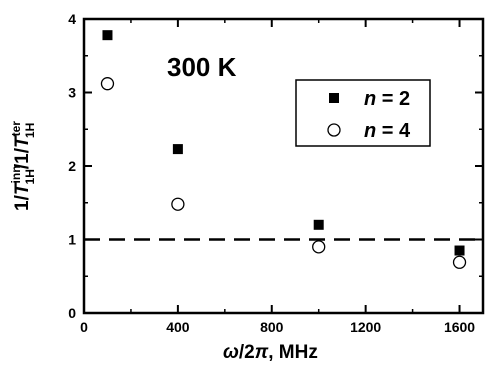 This screenshot has width=490, height=367. I want to click on legend-marker-n2, so click(334, 98).